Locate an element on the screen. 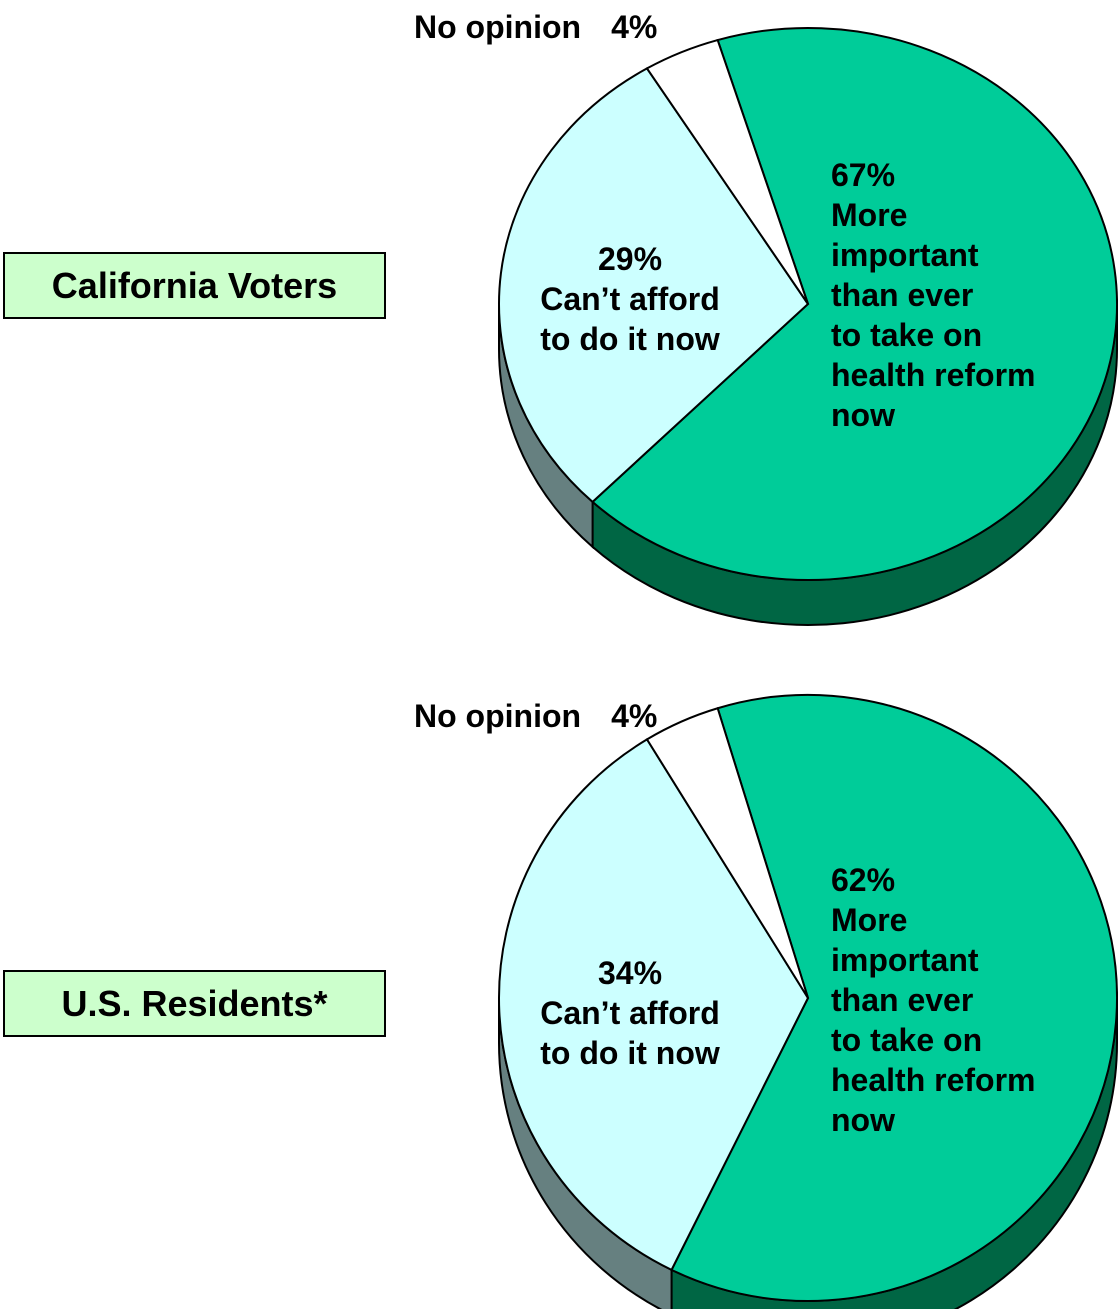 This screenshot has height=1309, width=1118. group-label: U.S. Residents* is located at coordinates (194, 1003).